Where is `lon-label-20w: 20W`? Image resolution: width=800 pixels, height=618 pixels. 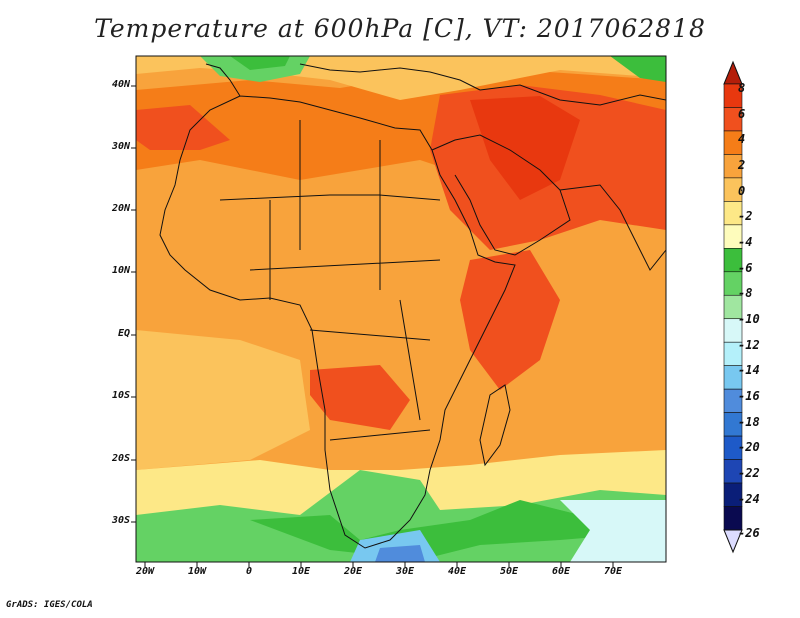 lon-label-20w: 20W is located at coordinates (145, 571).